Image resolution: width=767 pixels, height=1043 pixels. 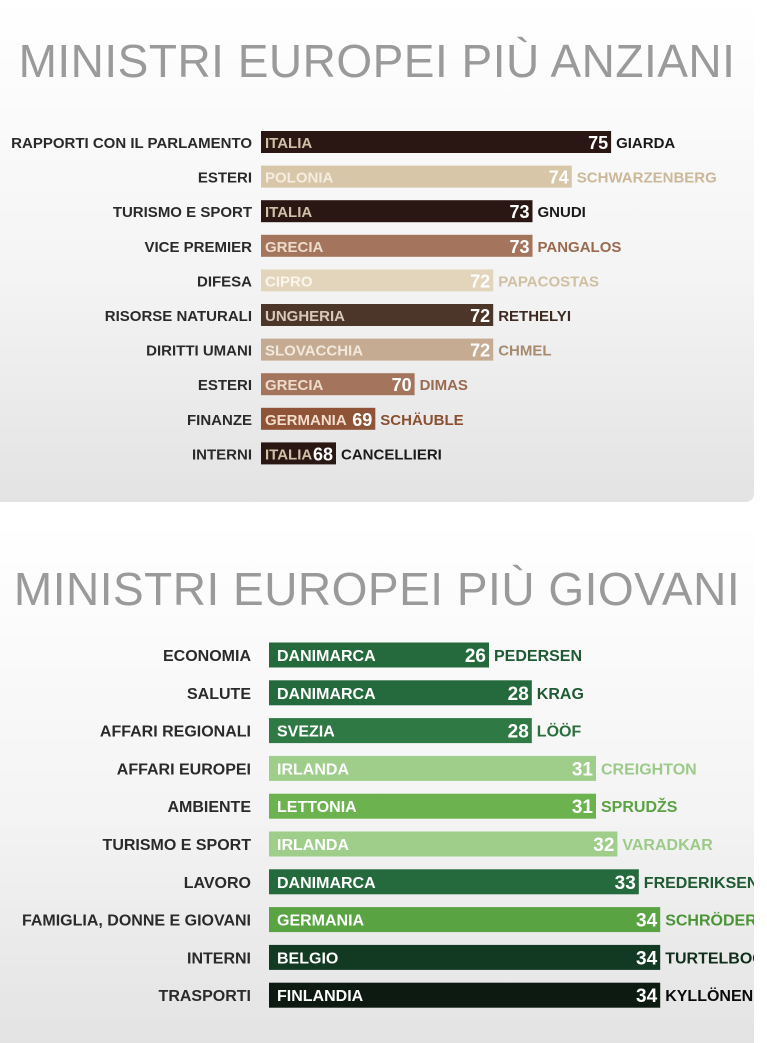 I want to click on youngest-minister-name: FREDERIKSEN, so click(x=699, y=883).